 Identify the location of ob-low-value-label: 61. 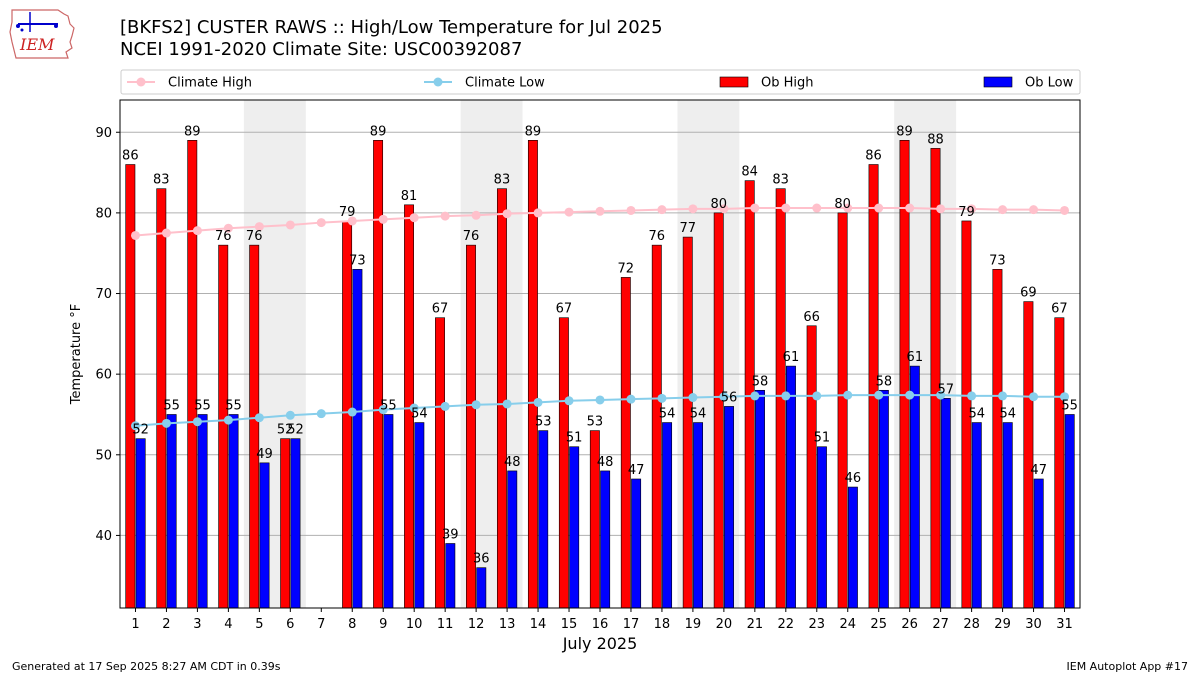
(915, 357).